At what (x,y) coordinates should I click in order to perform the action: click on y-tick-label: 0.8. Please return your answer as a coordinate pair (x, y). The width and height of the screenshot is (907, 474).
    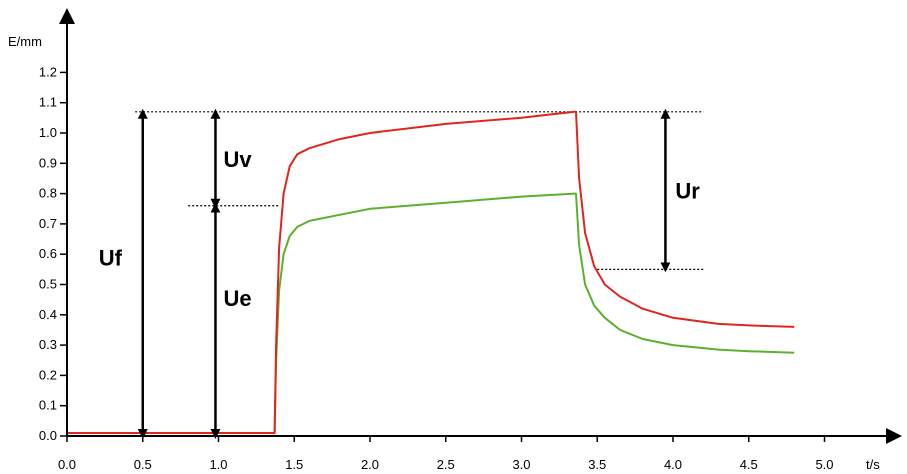
    Looking at the image, I should click on (48, 193).